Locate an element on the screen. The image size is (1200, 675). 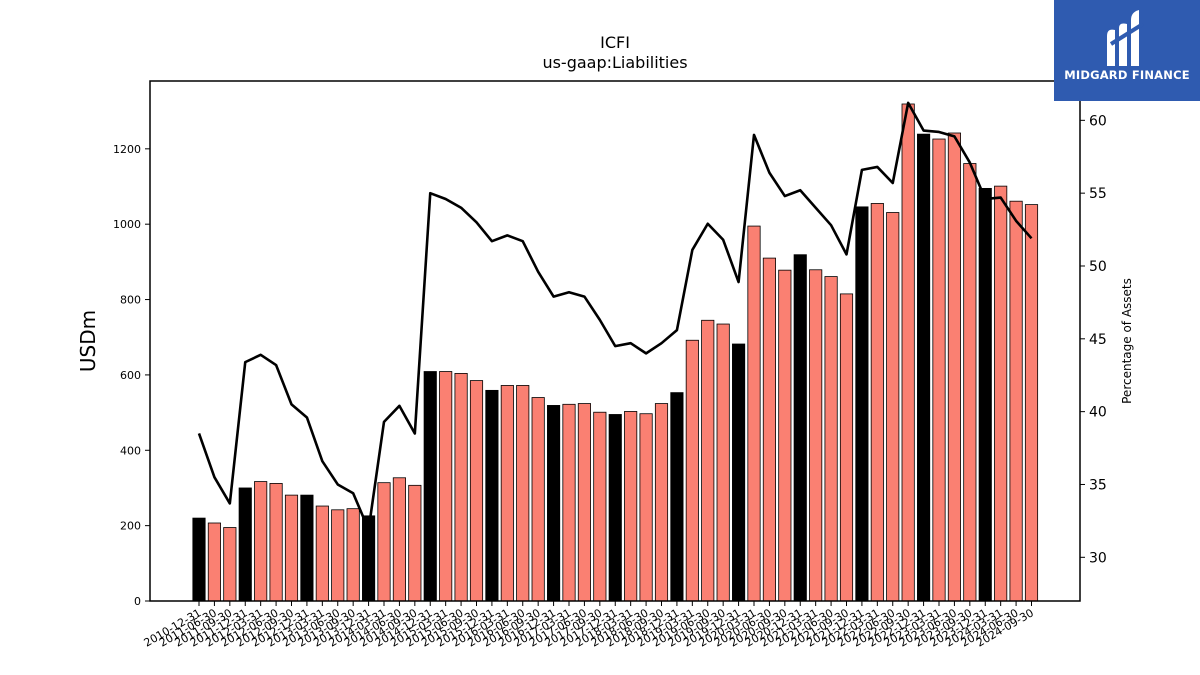
right-axis: 30 35 40 45 50 55 60 is located at coordinates (1093, 339).